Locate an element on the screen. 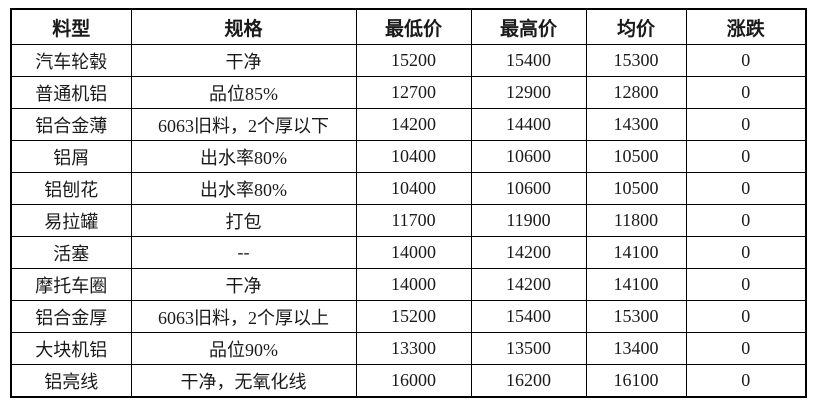  cell-min-price: 13300 is located at coordinates (413, 348).